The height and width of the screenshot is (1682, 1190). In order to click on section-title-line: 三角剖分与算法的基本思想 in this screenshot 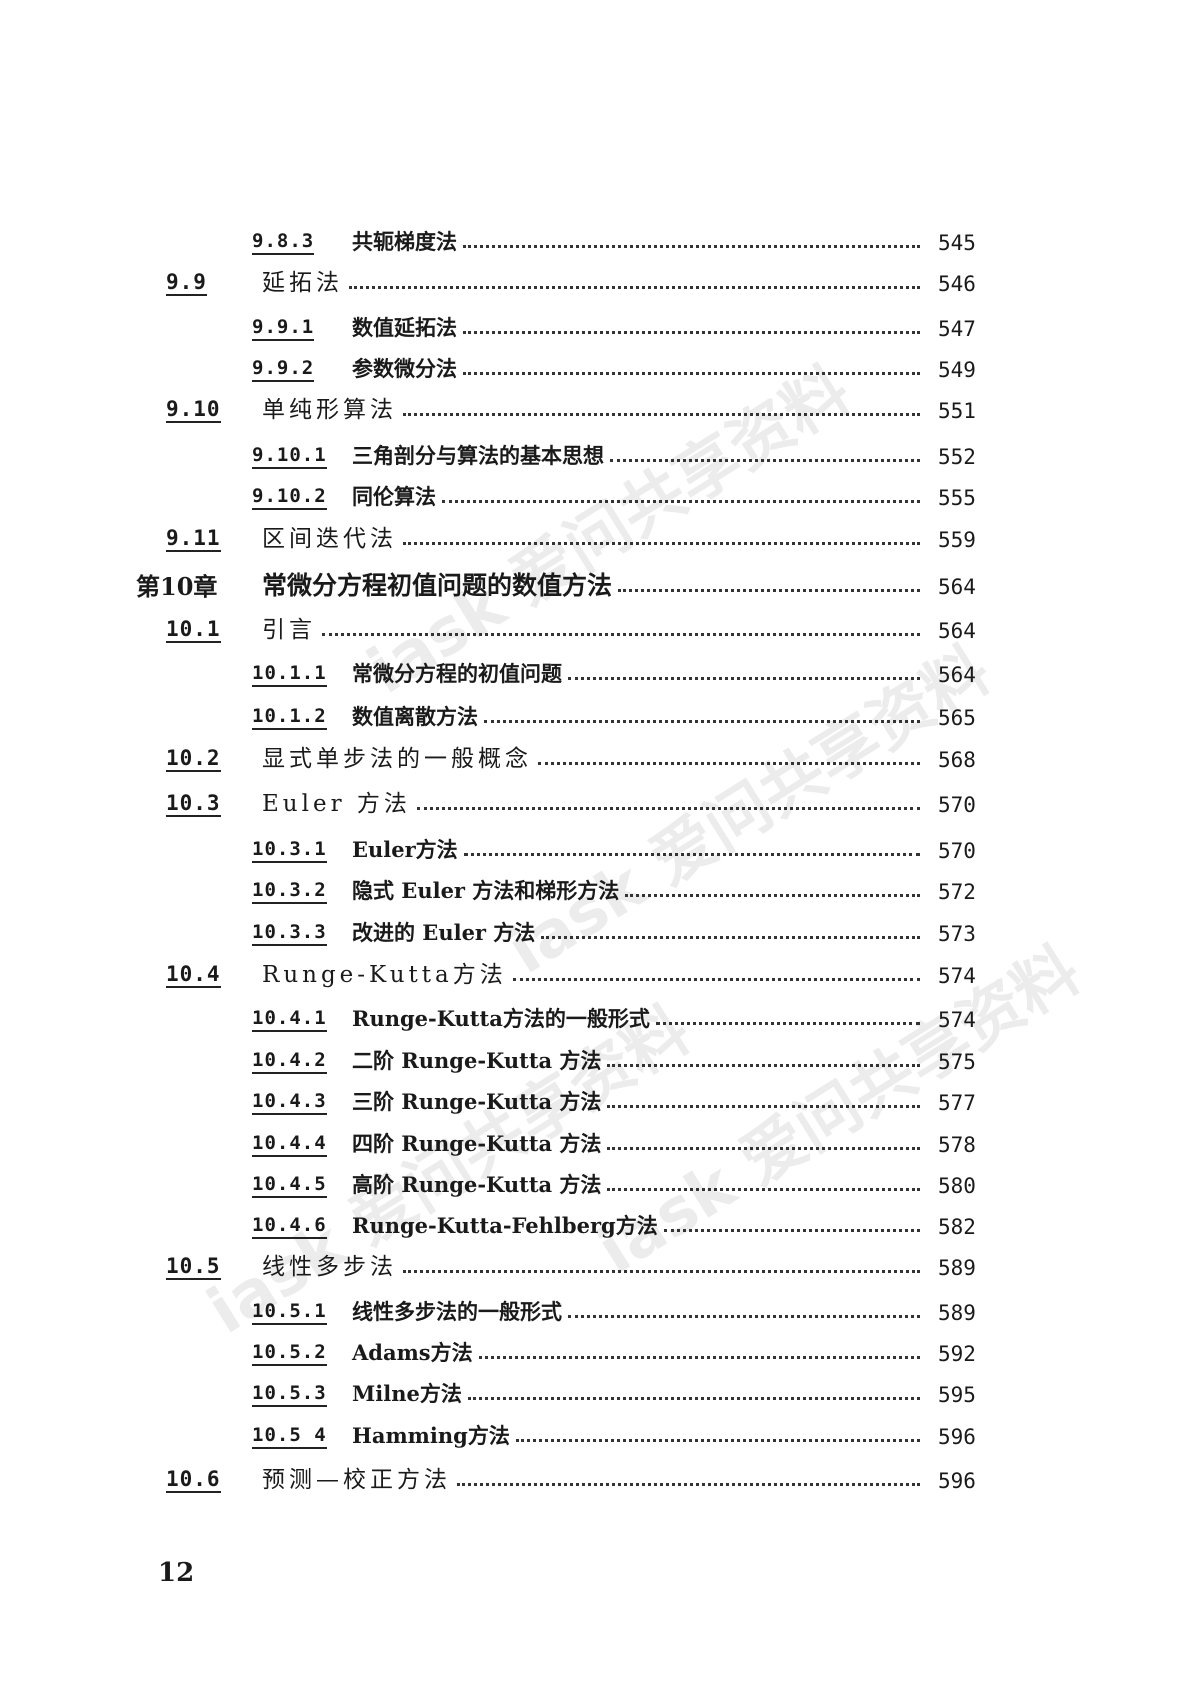, I will do `click(640, 456)`.